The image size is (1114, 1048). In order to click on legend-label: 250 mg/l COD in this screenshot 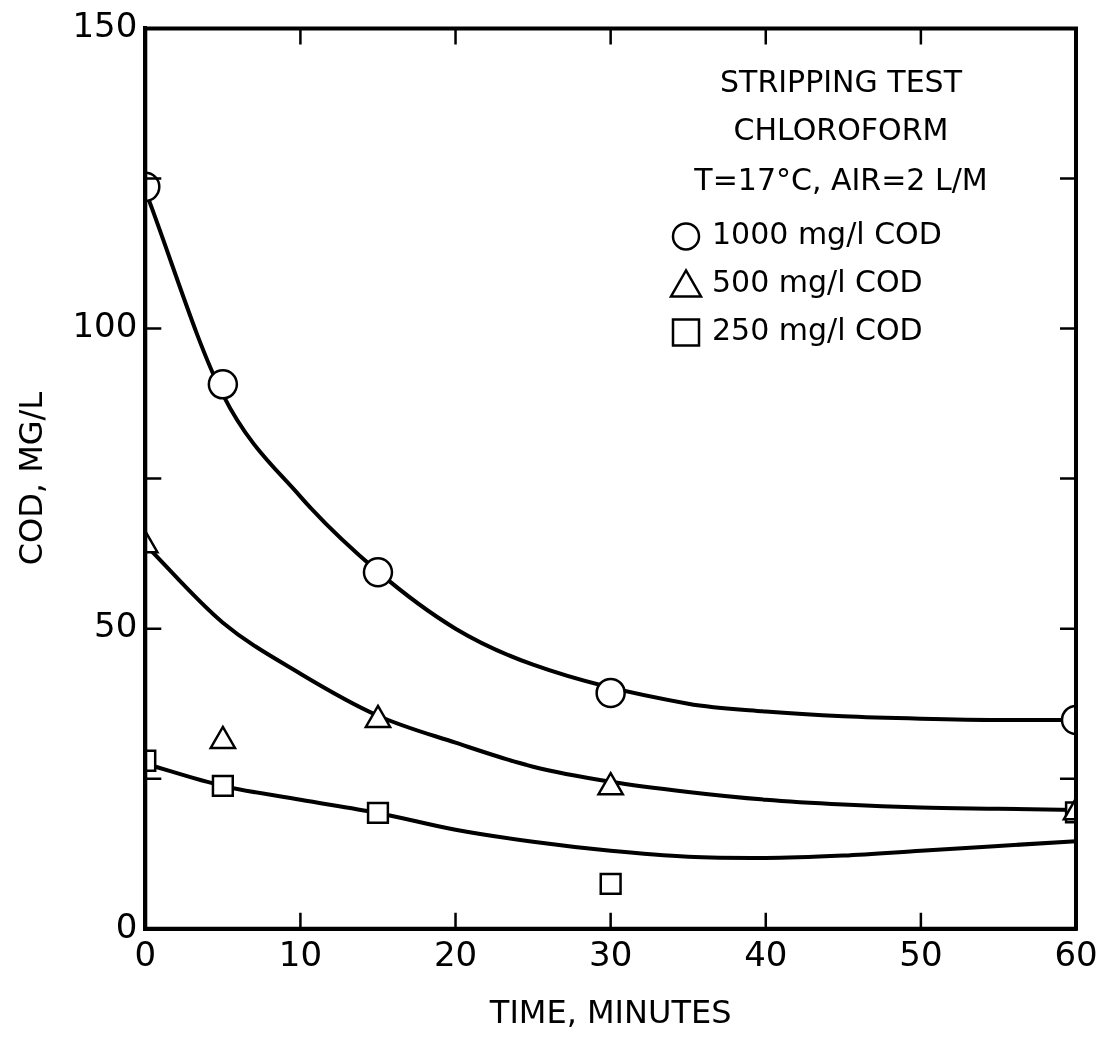, I will do `click(817, 330)`.